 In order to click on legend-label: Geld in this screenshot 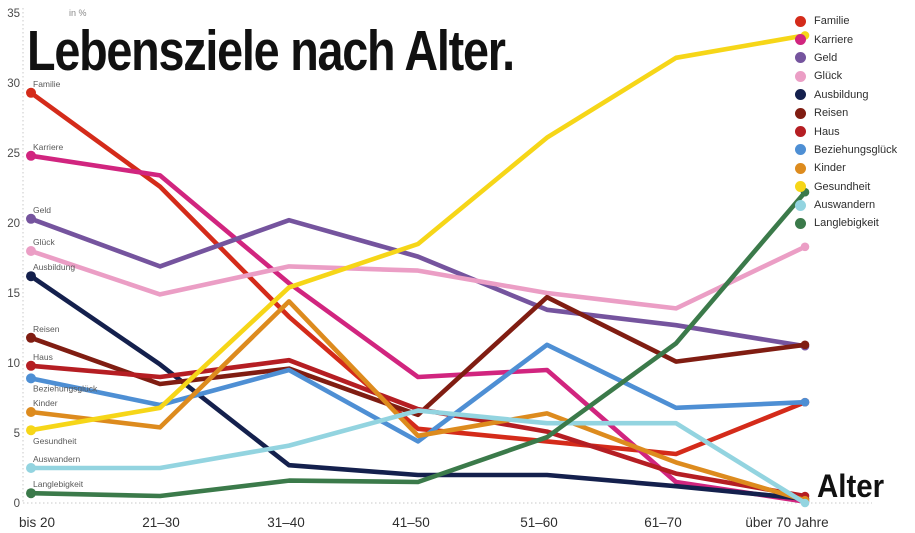, I will do `click(826, 57)`.